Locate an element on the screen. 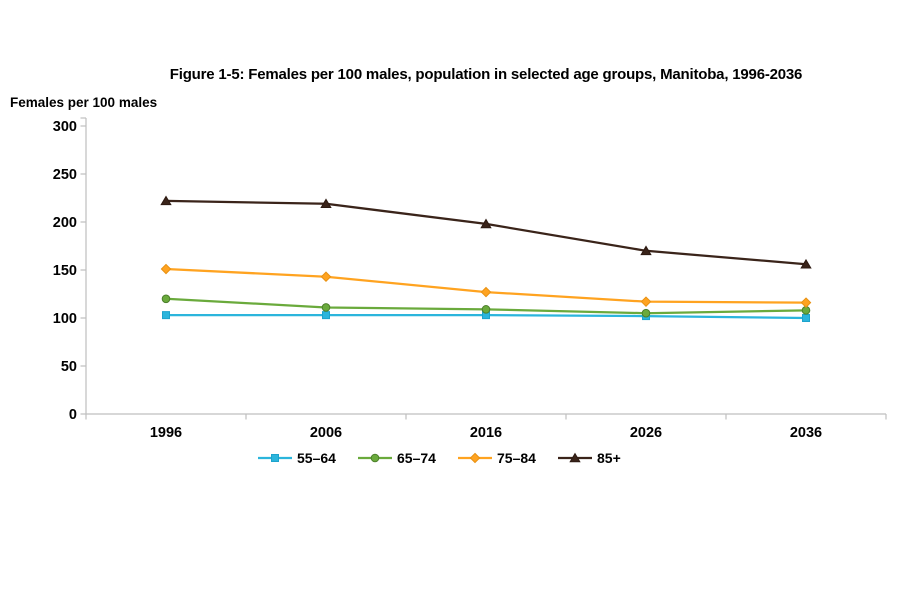 The width and height of the screenshot is (900, 600). legend-item-55-64: 55–64 is located at coordinates (297, 458).